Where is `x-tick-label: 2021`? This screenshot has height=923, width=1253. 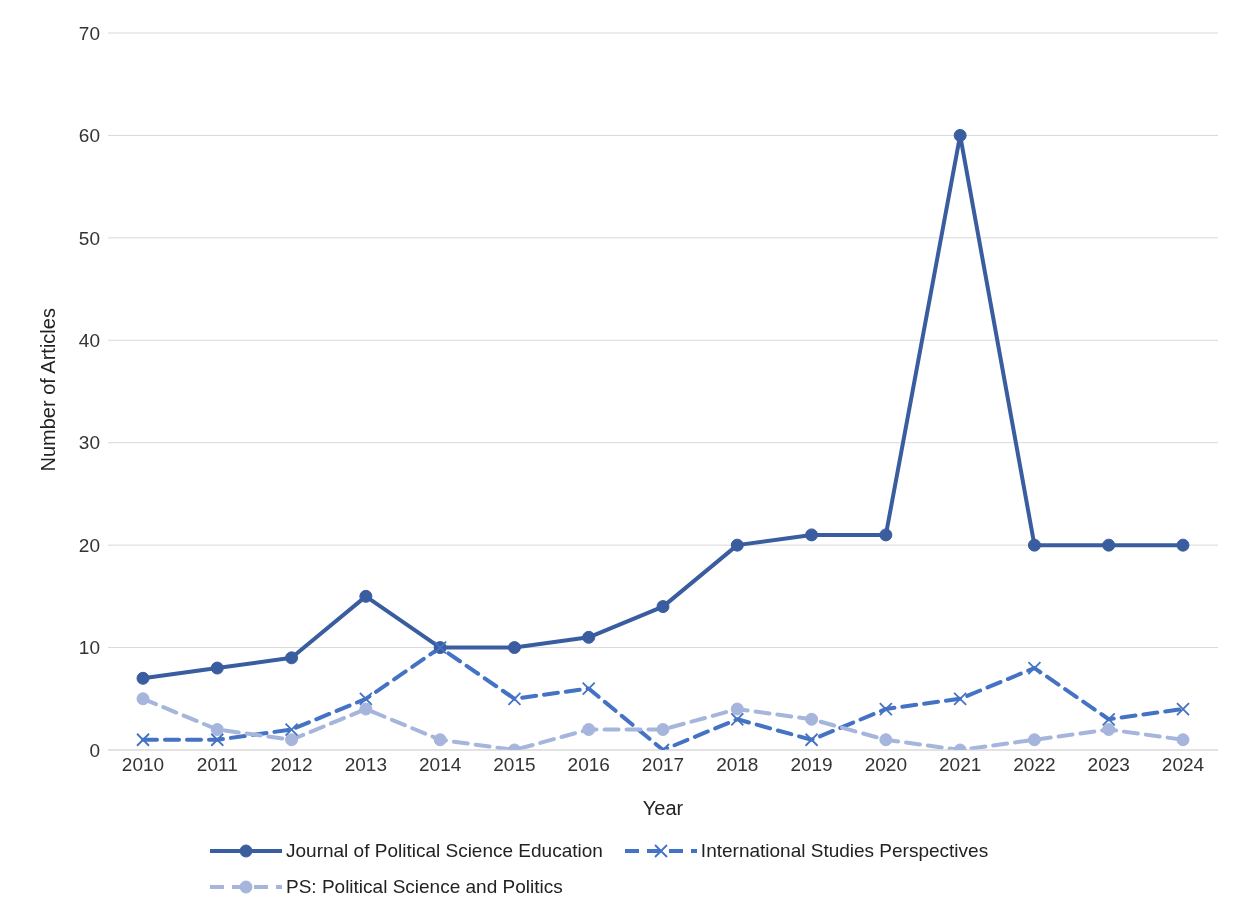 x-tick-label: 2021 is located at coordinates (960, 765).